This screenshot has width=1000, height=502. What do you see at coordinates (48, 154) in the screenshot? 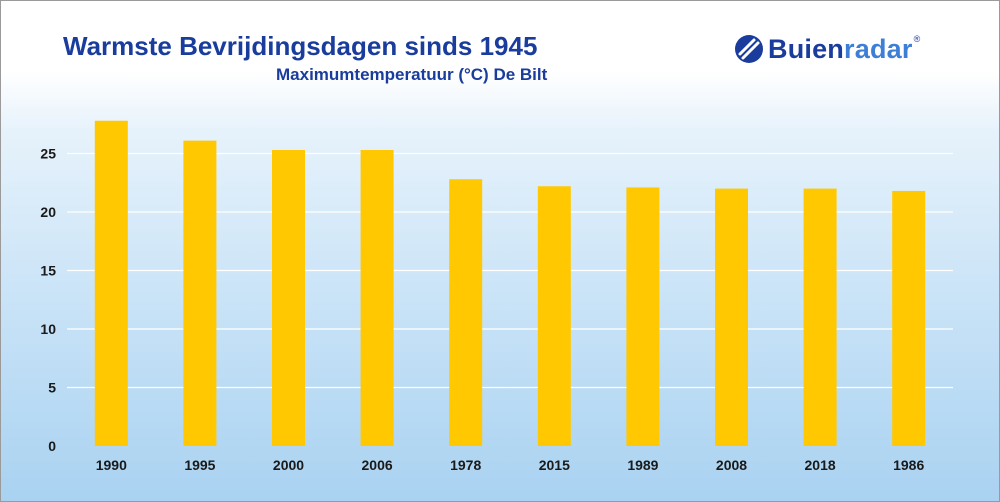
I see `y-tick-label: 25` at bounding box center [48, 154].